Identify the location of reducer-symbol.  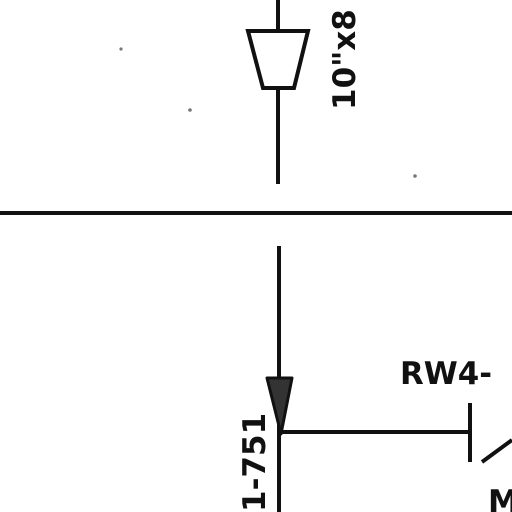
(278, 59).